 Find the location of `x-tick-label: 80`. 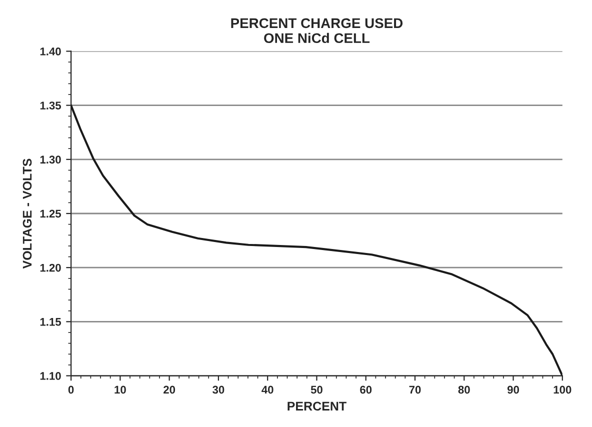

x-tick-label: 80 is located at coordinates (464, 390).